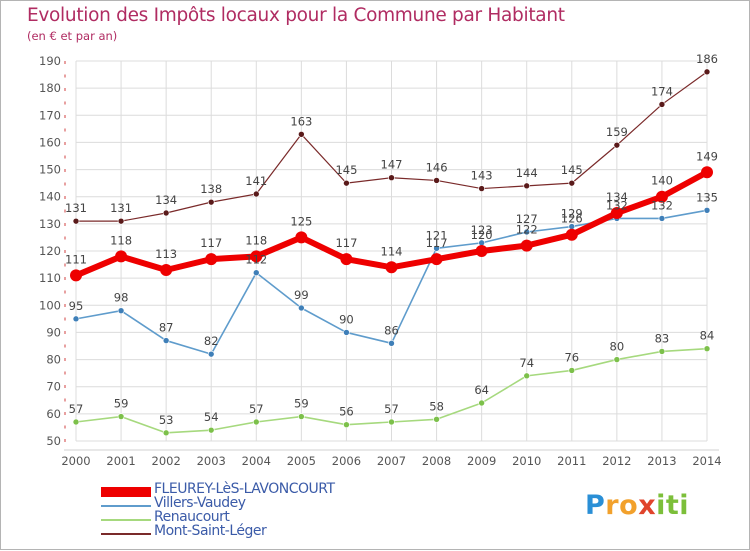 This screenshot has width=750, height=551. Describe the element at coordinates (50, 197) in the screenshot. I see `y-tick-label: 140` at that location.